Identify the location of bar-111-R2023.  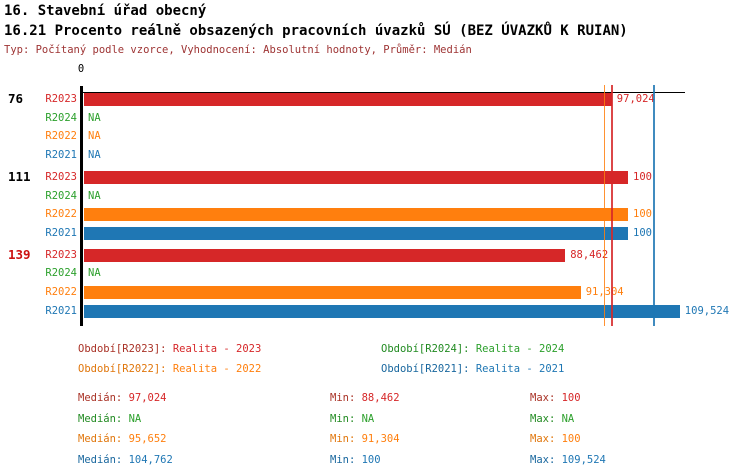
(356, 177).